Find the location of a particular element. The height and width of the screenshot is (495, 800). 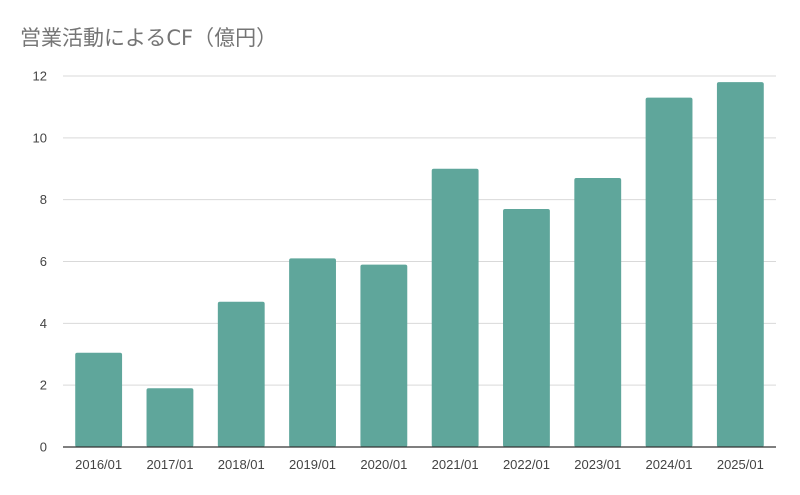

x-tick-label: 2019/01 is located at coordinates (312, 464).